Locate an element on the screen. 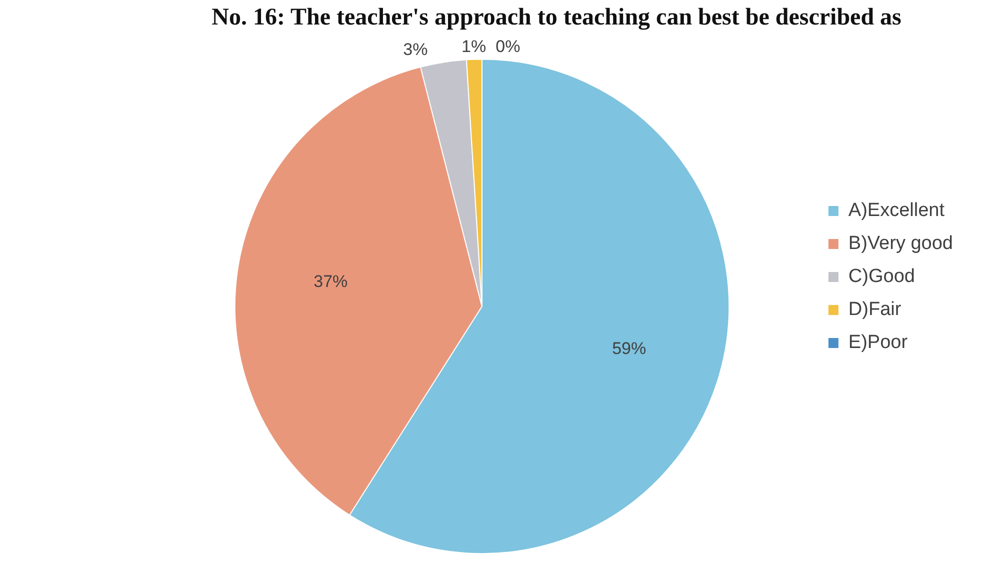 Image resolution: width=983 pixels, height=562 pixels. text: 0% is located at coordinates (508, 46).